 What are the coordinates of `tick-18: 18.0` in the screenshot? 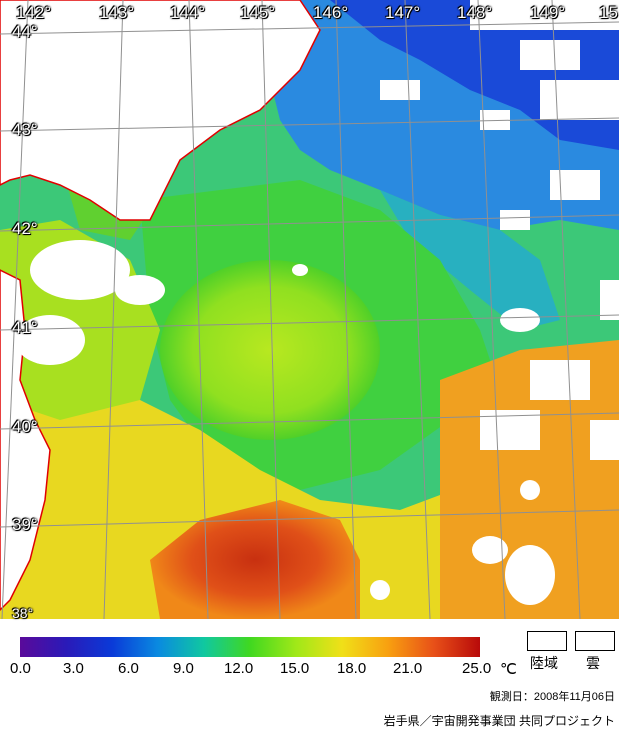 It's located at (352, 668).